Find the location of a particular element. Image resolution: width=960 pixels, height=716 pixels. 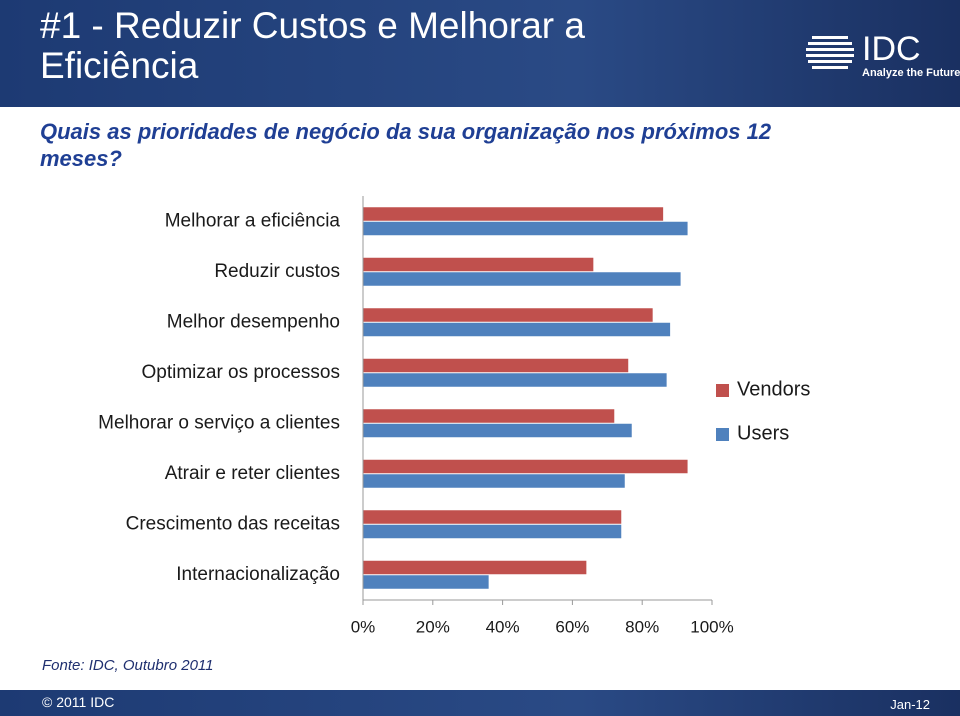

source: Fonte: IDC, Outubro 2011 is located at coordinates (128, 665).